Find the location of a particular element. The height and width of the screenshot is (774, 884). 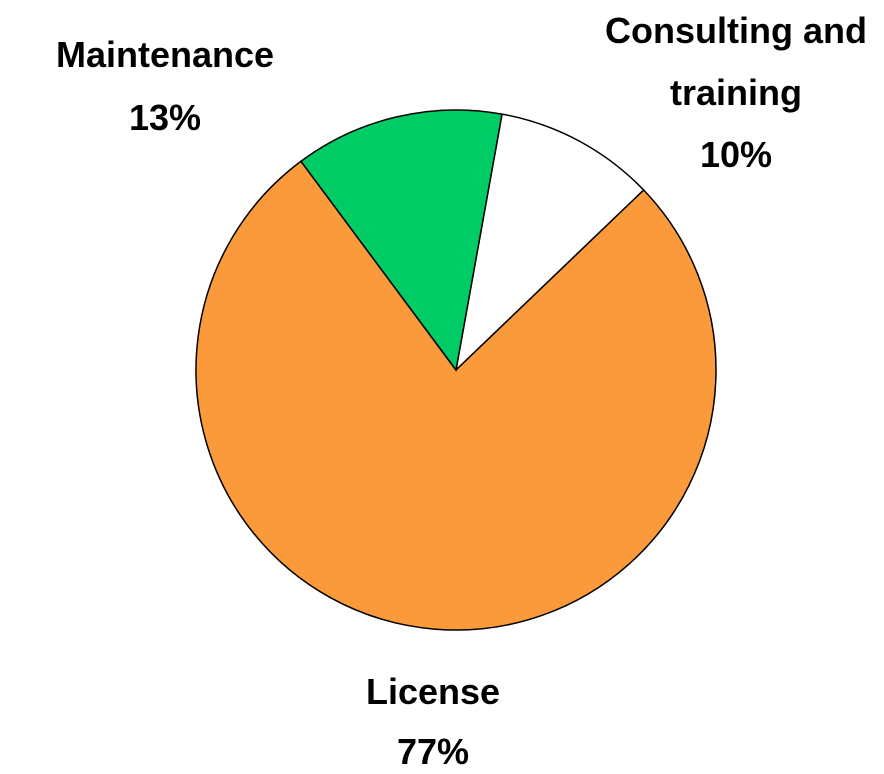

slice-value-label: 10% is located at coordinates (736, 154).